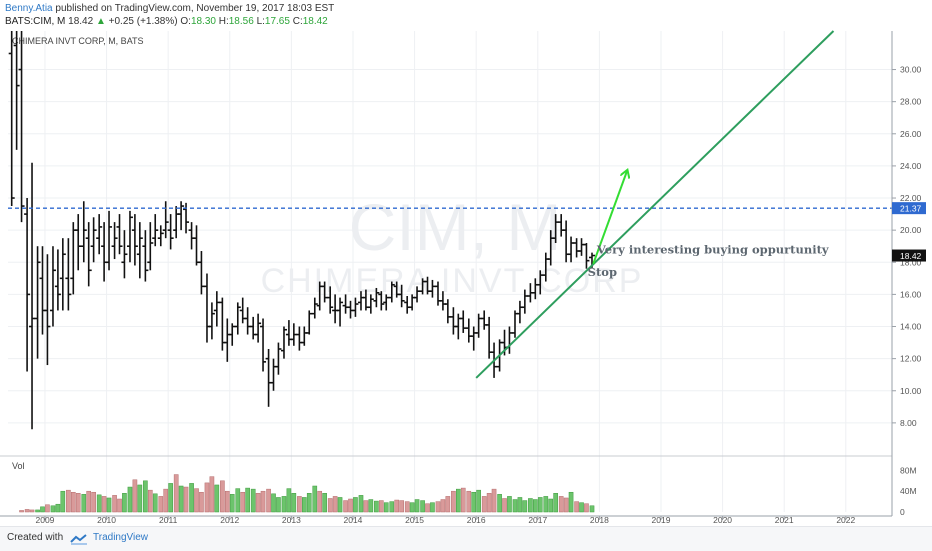 This screenshot has height=551, width=932. I want to click on footer: Created with TradingView, so click(466, 538).